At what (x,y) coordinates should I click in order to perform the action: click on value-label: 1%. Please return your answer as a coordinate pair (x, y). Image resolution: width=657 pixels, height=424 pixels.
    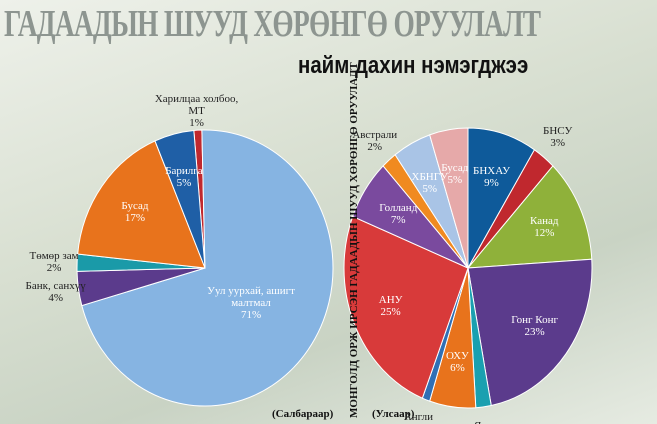
    Looking at the image, I should click on (196, 123).